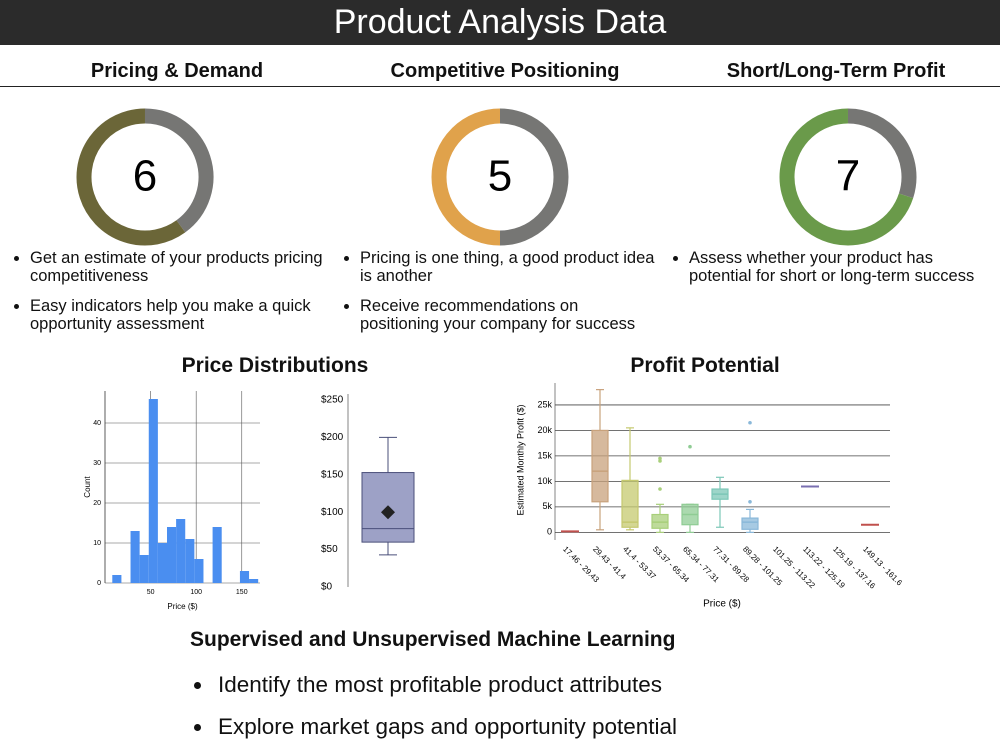  I want to click on y-tick-label: $0, so click(327, 587).